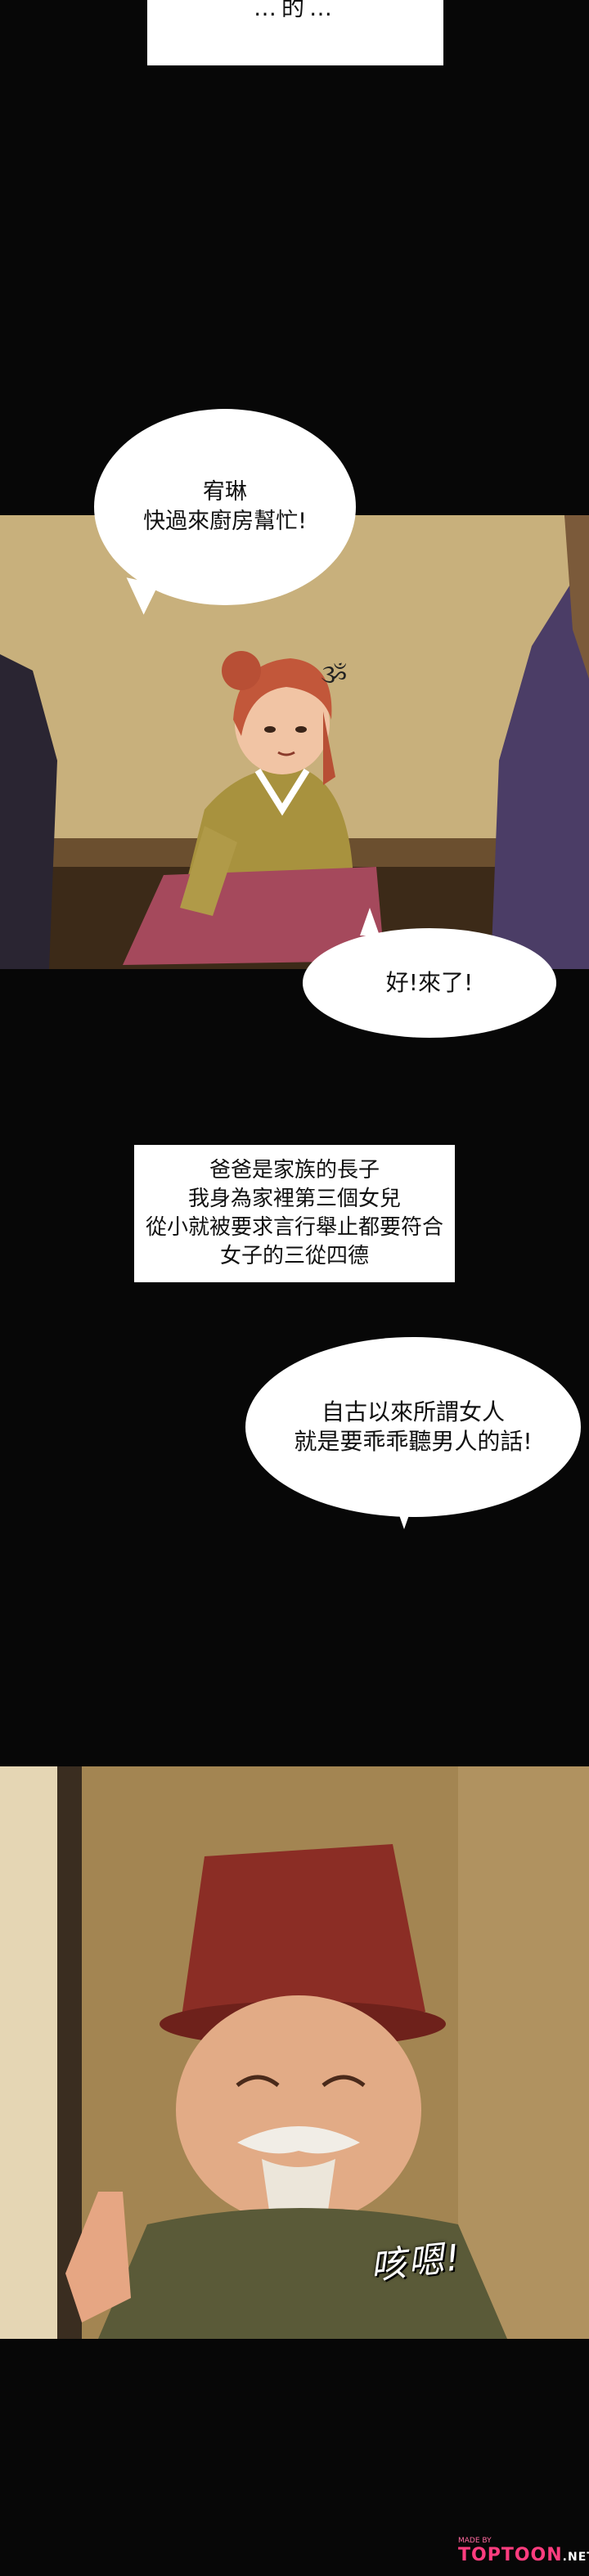 This screenshot has height=2576, width=589. Describe the element at coordinates (225, 507) in the screenshot. I see `speech-bubble-call: 宥琳 快過來廚房幫忙!` at that location.